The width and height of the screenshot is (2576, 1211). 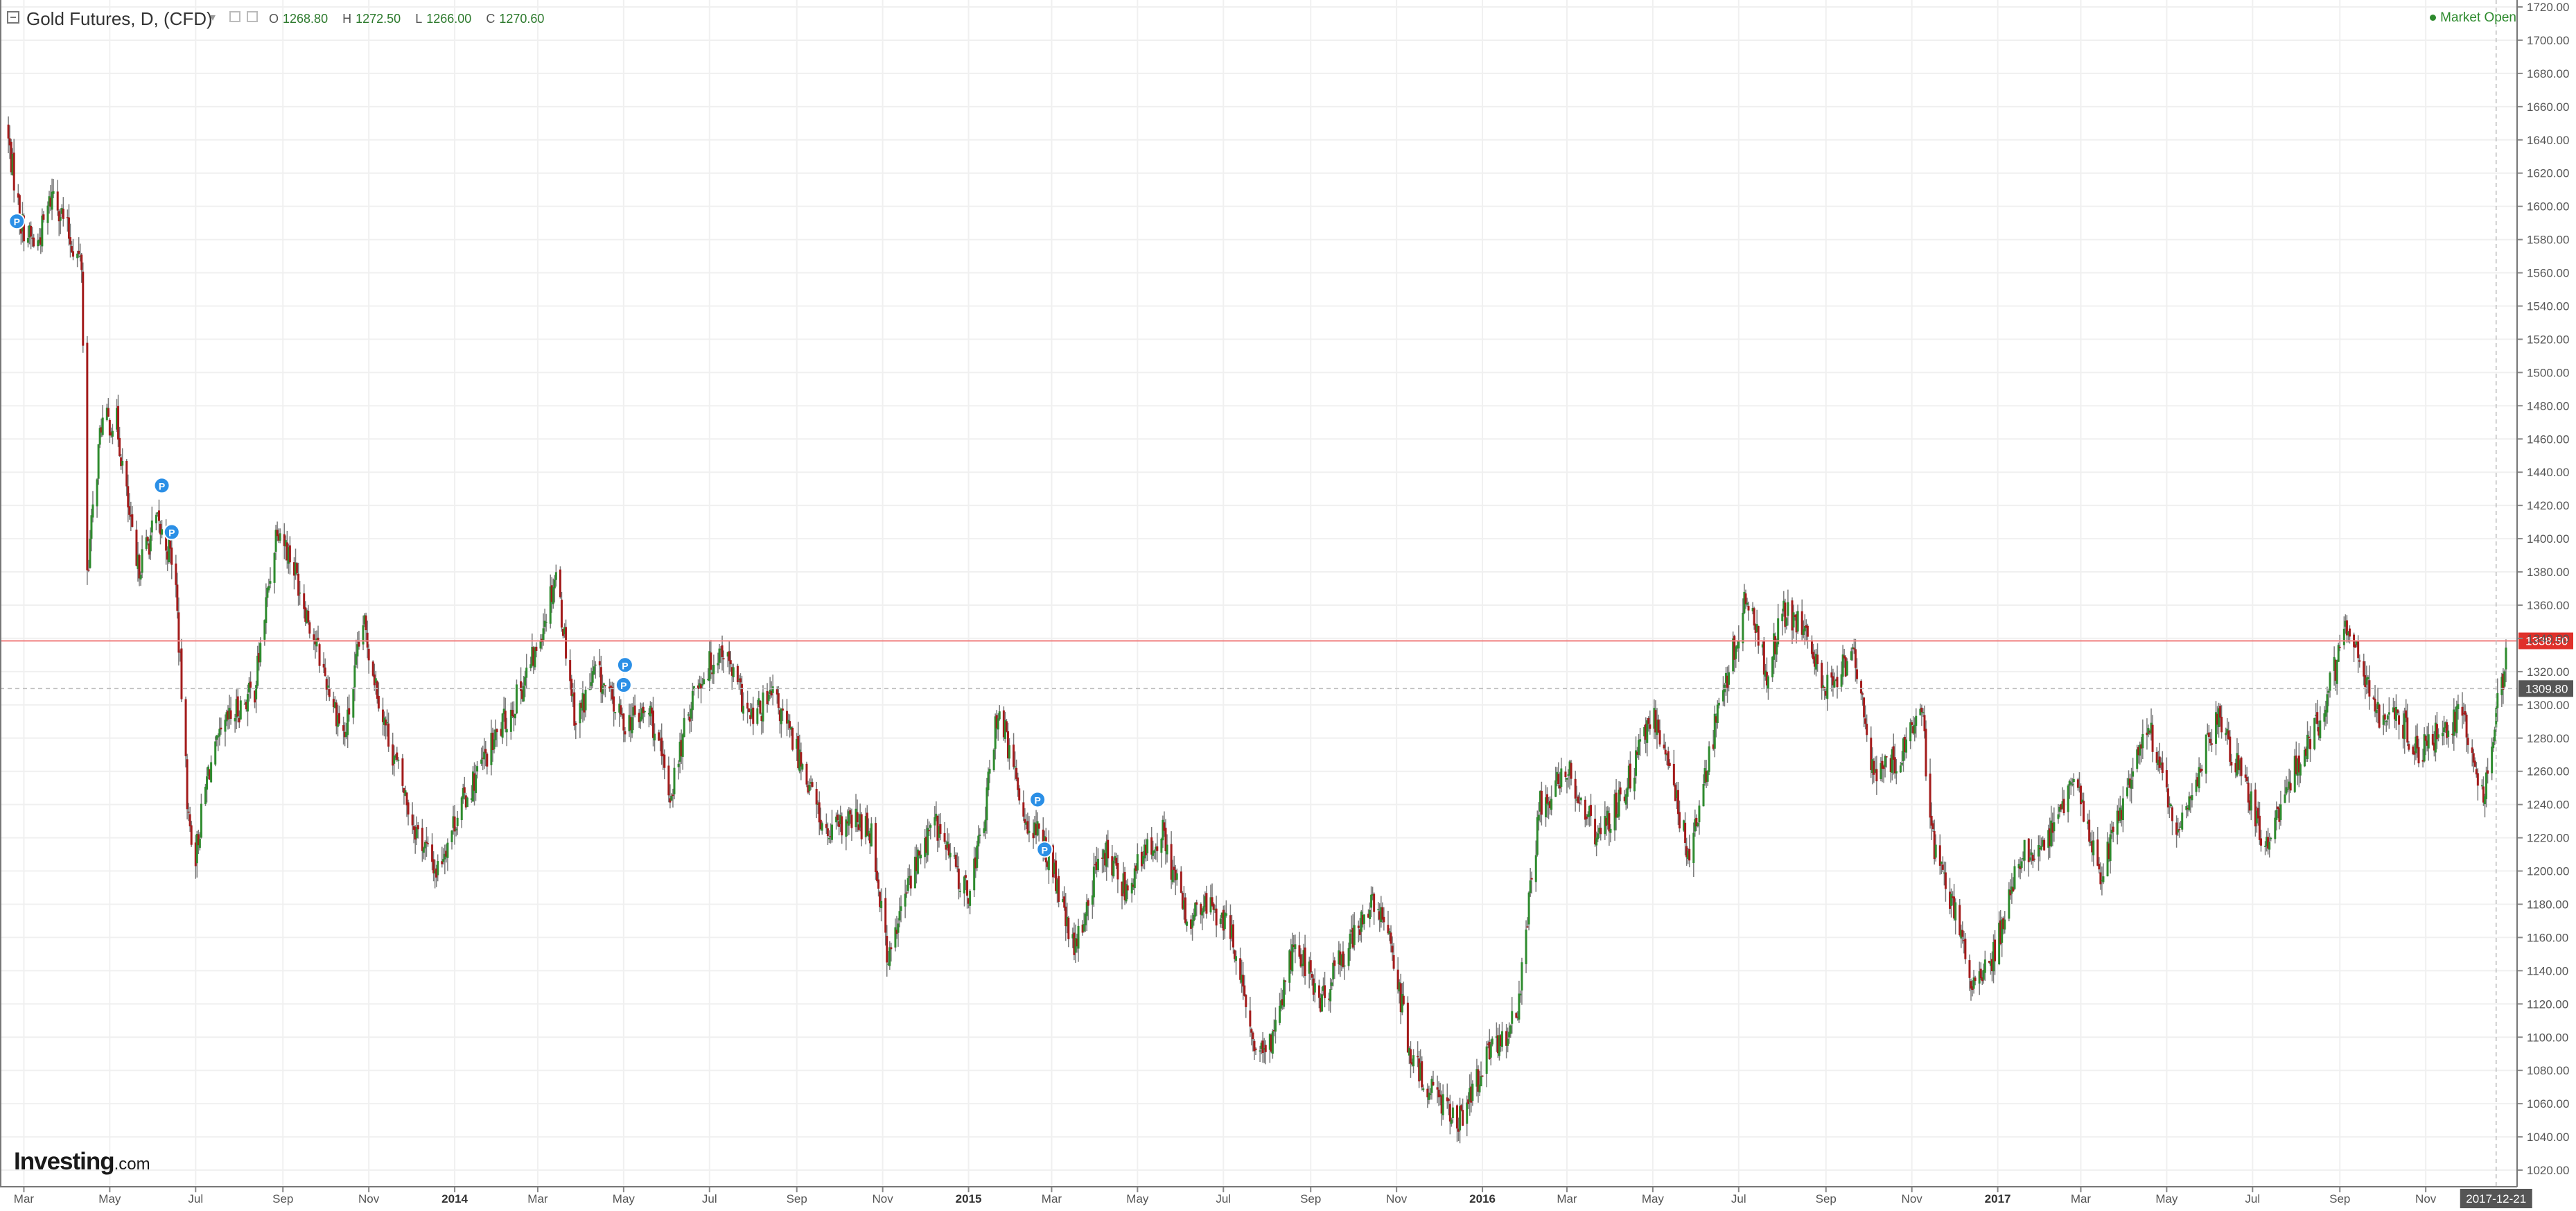 I want to click on close-icon, so click(x=252, y=17).